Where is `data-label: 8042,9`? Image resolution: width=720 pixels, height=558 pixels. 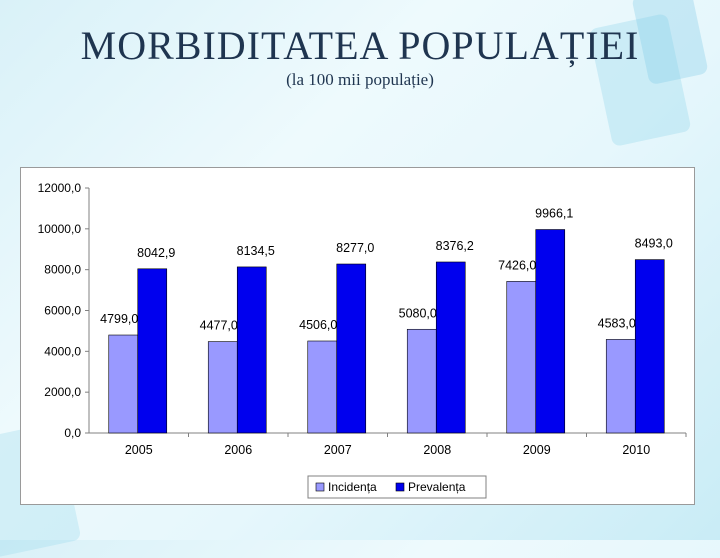 data-label: 8042,9 is located at coordinates (156, 253).